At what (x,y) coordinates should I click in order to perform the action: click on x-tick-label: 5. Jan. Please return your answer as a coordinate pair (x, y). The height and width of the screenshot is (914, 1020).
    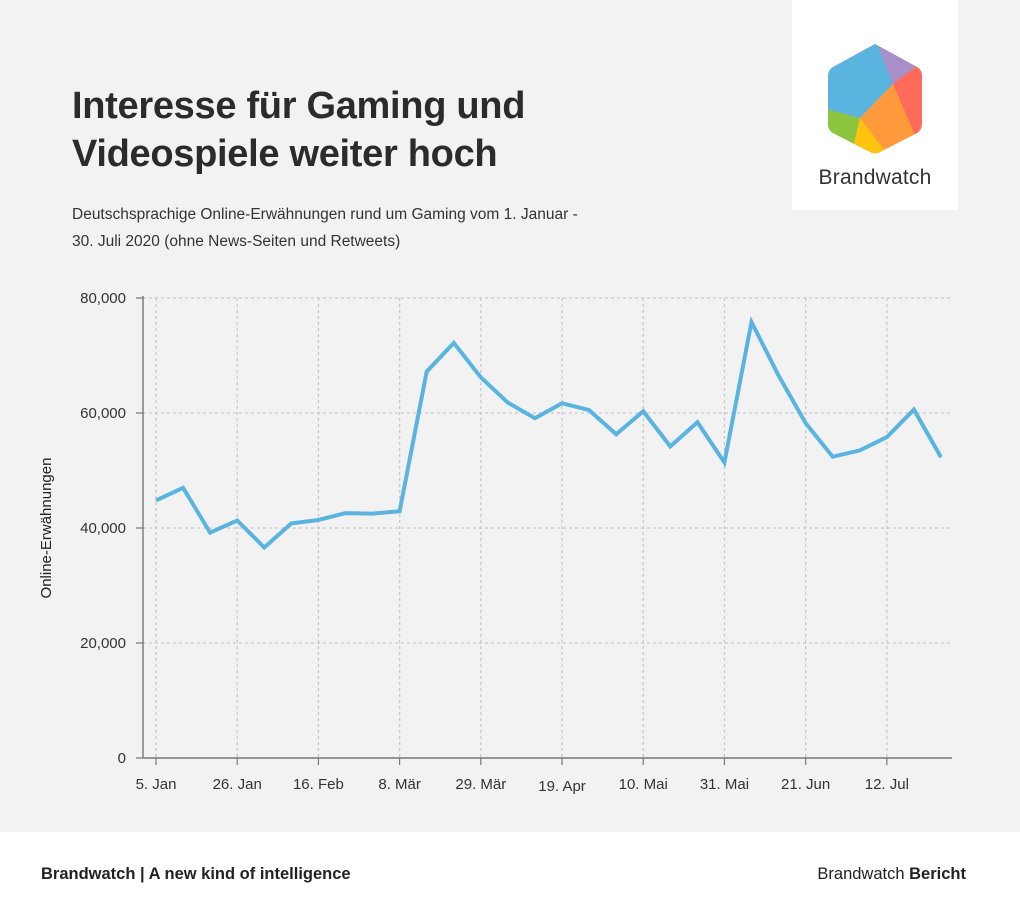
    Looking at the image, I should click on (156, 784).